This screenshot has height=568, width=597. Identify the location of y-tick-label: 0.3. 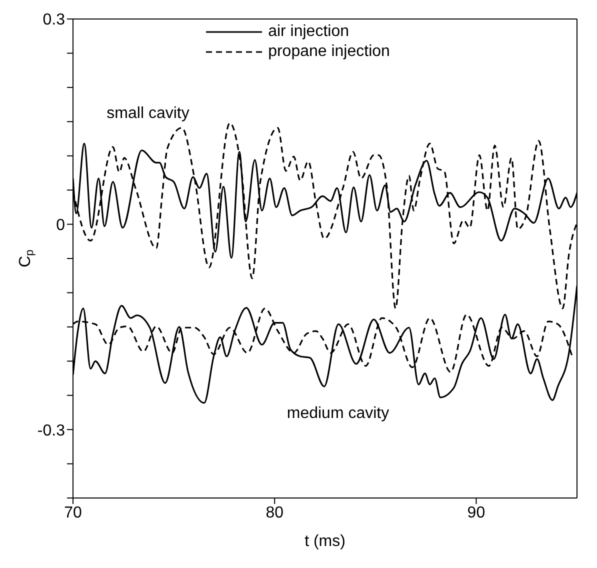
(54, 20).